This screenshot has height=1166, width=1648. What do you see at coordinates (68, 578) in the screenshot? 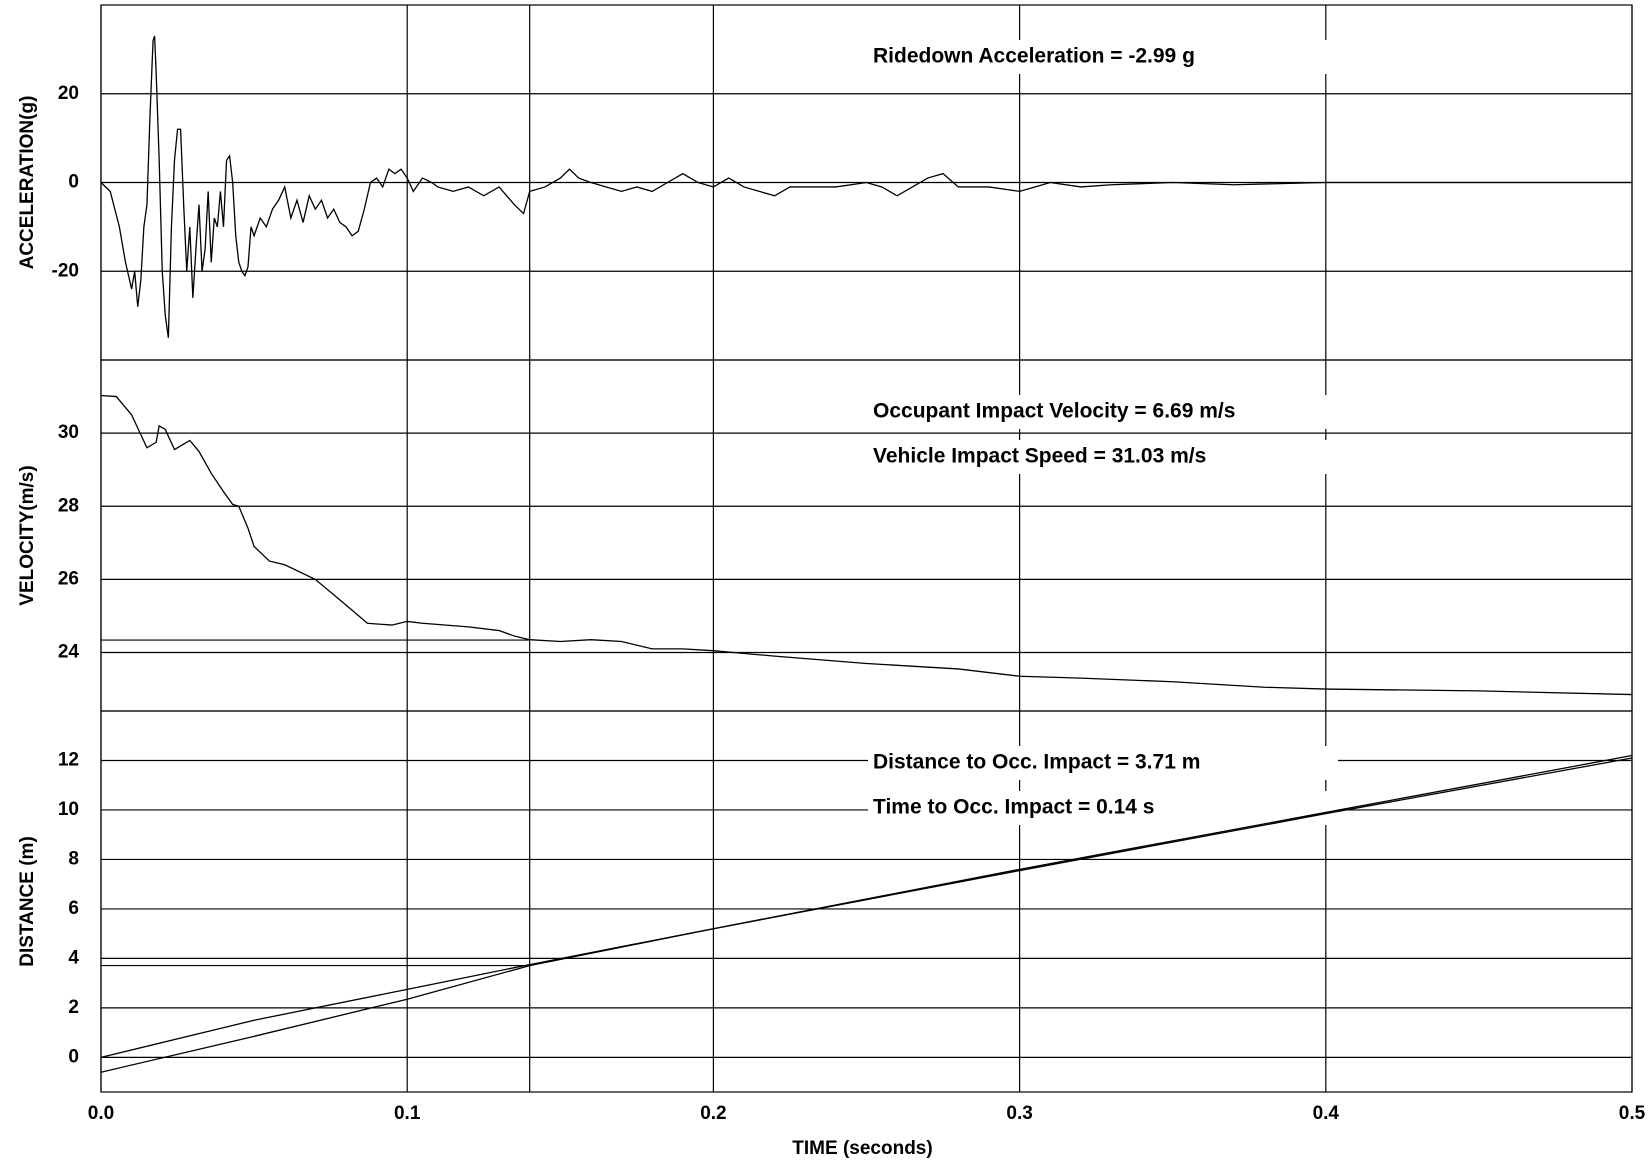
I see `y-tick-label: 26` at bounding box center [68, 578].